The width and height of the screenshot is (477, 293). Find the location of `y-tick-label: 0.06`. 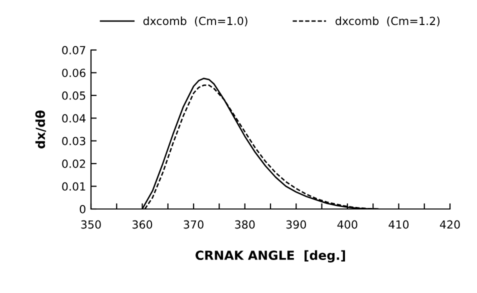

y-tick-label: 0.06 is located at coordinates (74, 73).